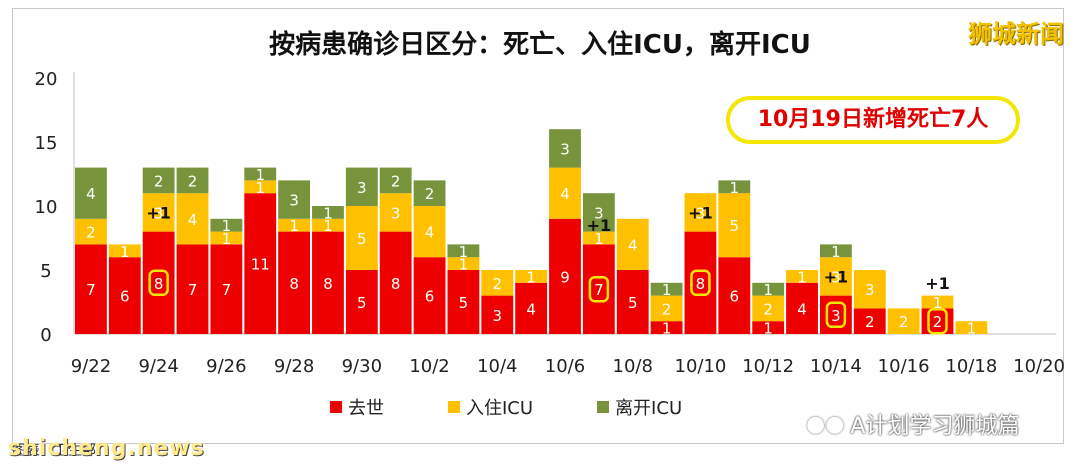 Image resolution: width=1080 pixels, height=470 pixels. What do you see at coordinates (565, 366) in the screenshot?
I see `x-tick-label: 10/6` at bounding box center [565, 366].